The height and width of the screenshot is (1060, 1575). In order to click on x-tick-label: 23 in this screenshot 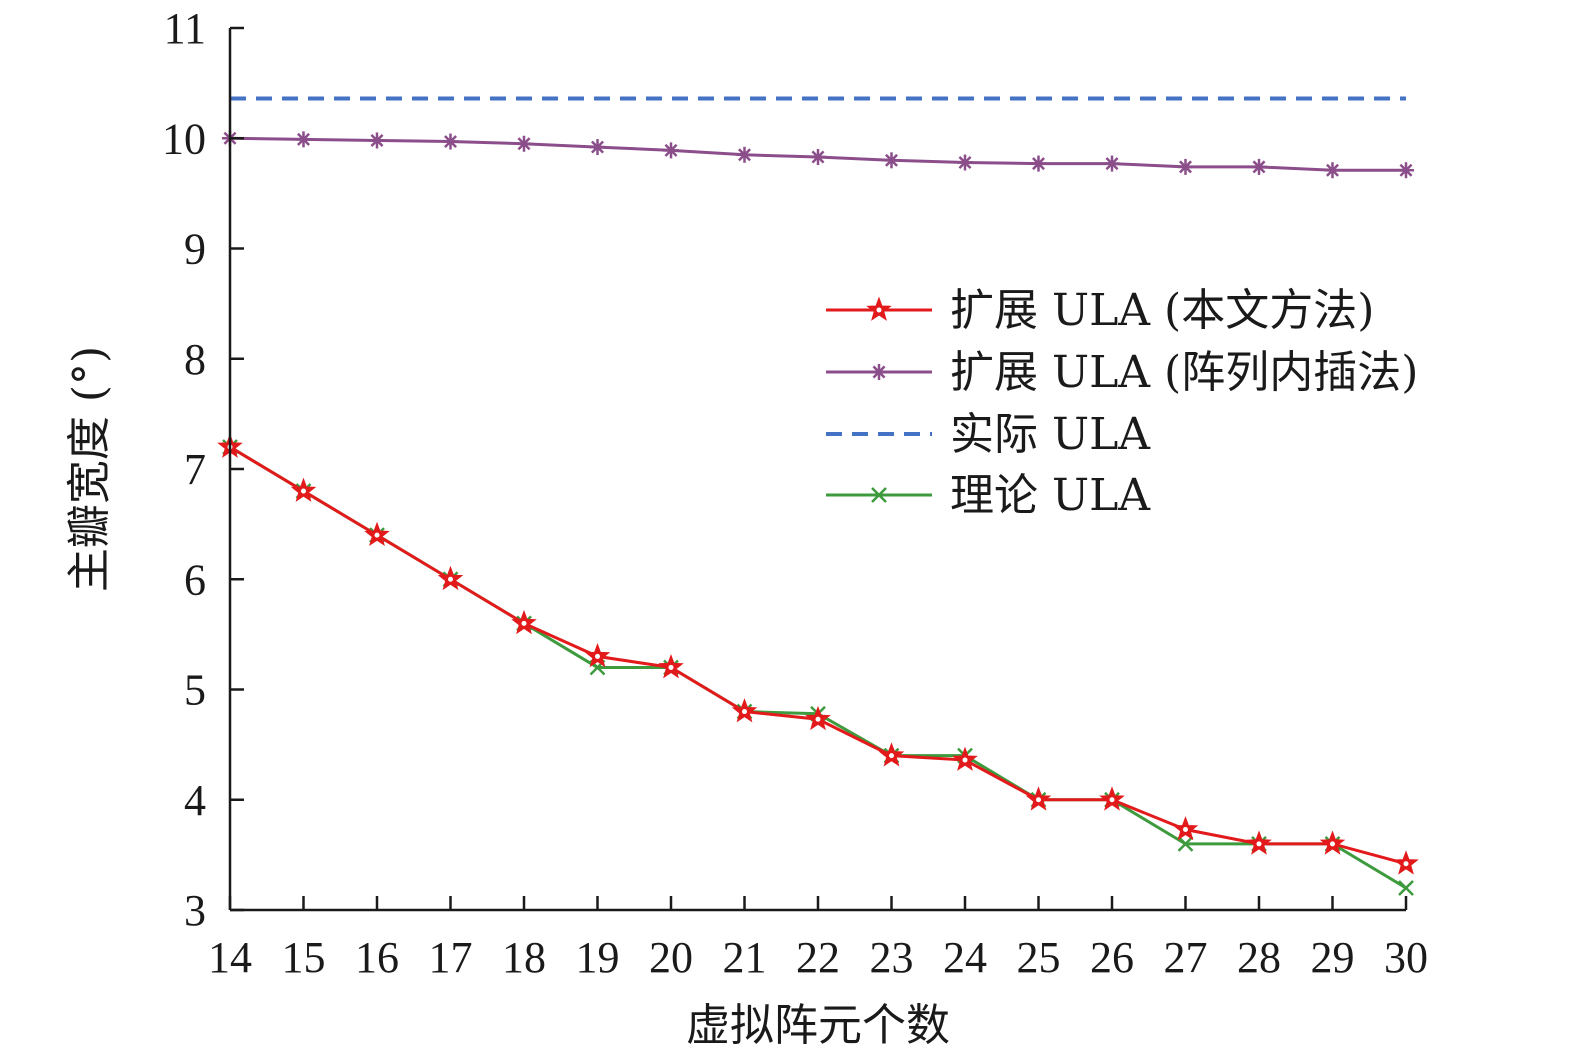, I will do `click(892, 957)`.